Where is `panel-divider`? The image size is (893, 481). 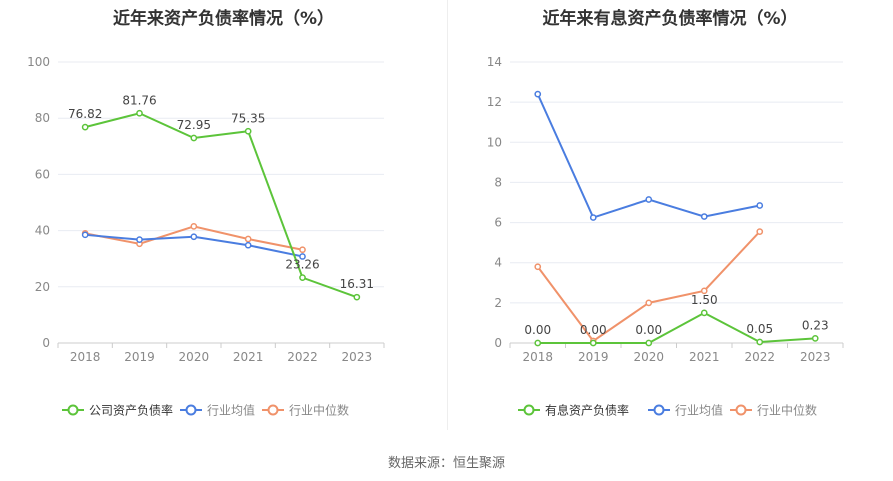
panel-divider is located at coordinates (447, 215).